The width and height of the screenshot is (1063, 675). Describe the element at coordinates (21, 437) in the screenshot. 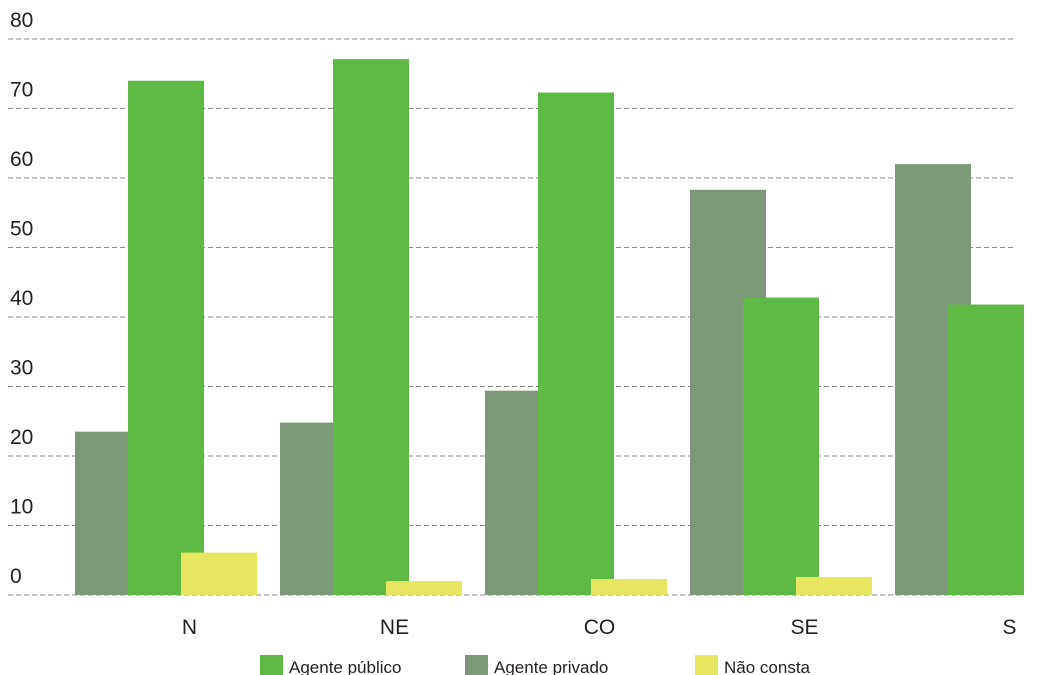

I see `y-tick-label: 20` at that location.